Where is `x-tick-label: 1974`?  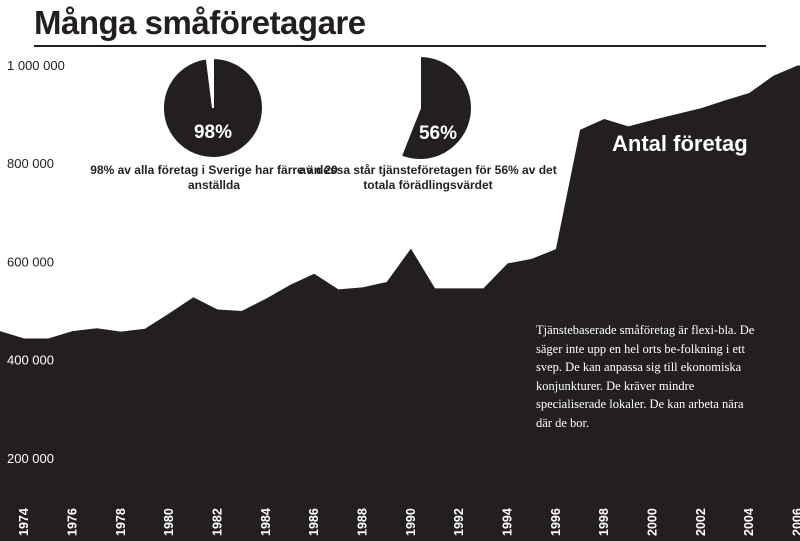
x-tick-label: 1974 is located at coordinates (24, 522).